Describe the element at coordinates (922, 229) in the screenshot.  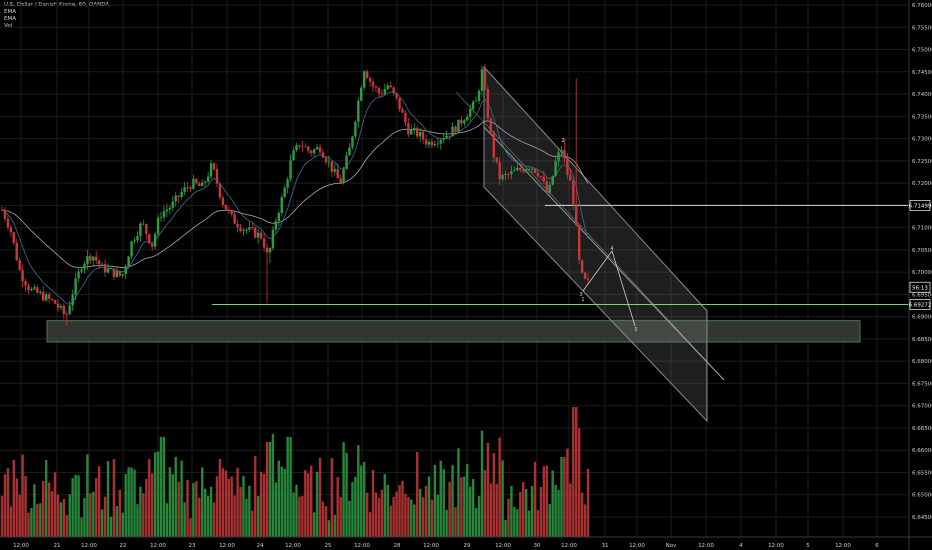
I see `y-tick-label: 6.71000` at that location.